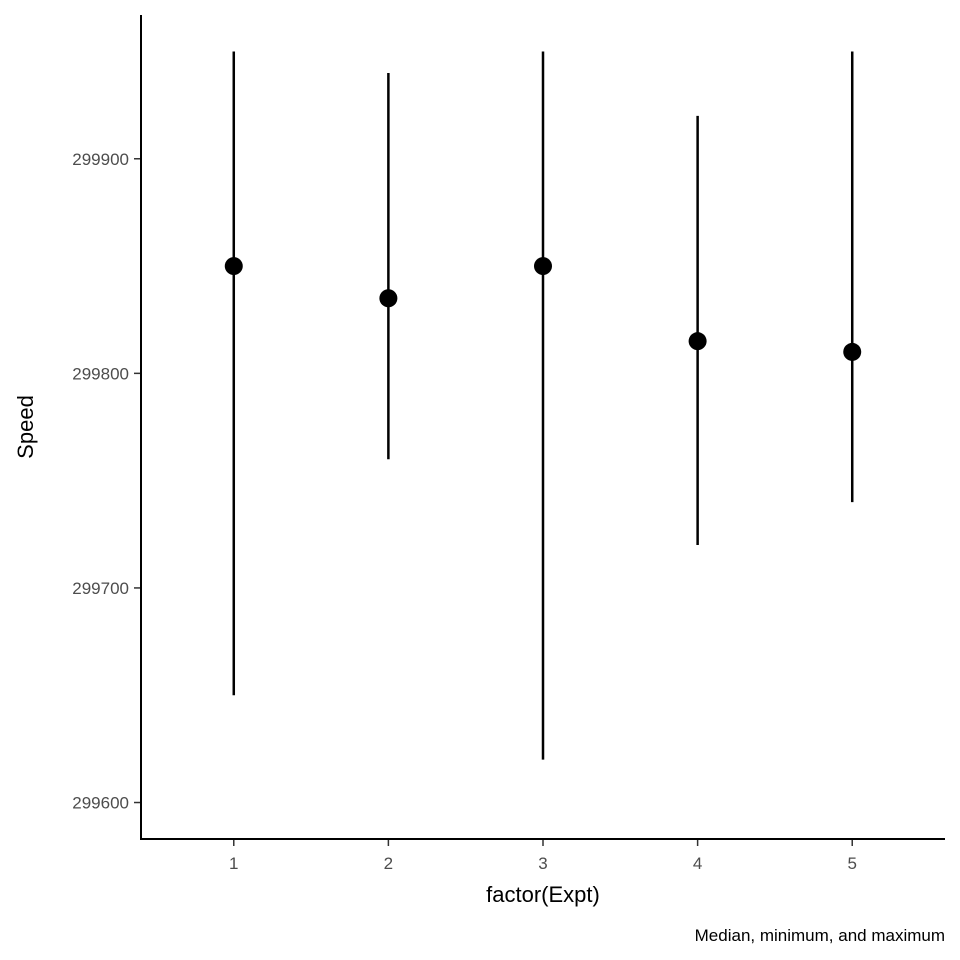 This screenshot has width=960, height=960. I want to click on x-tick-label: 5, so click(851, 863).